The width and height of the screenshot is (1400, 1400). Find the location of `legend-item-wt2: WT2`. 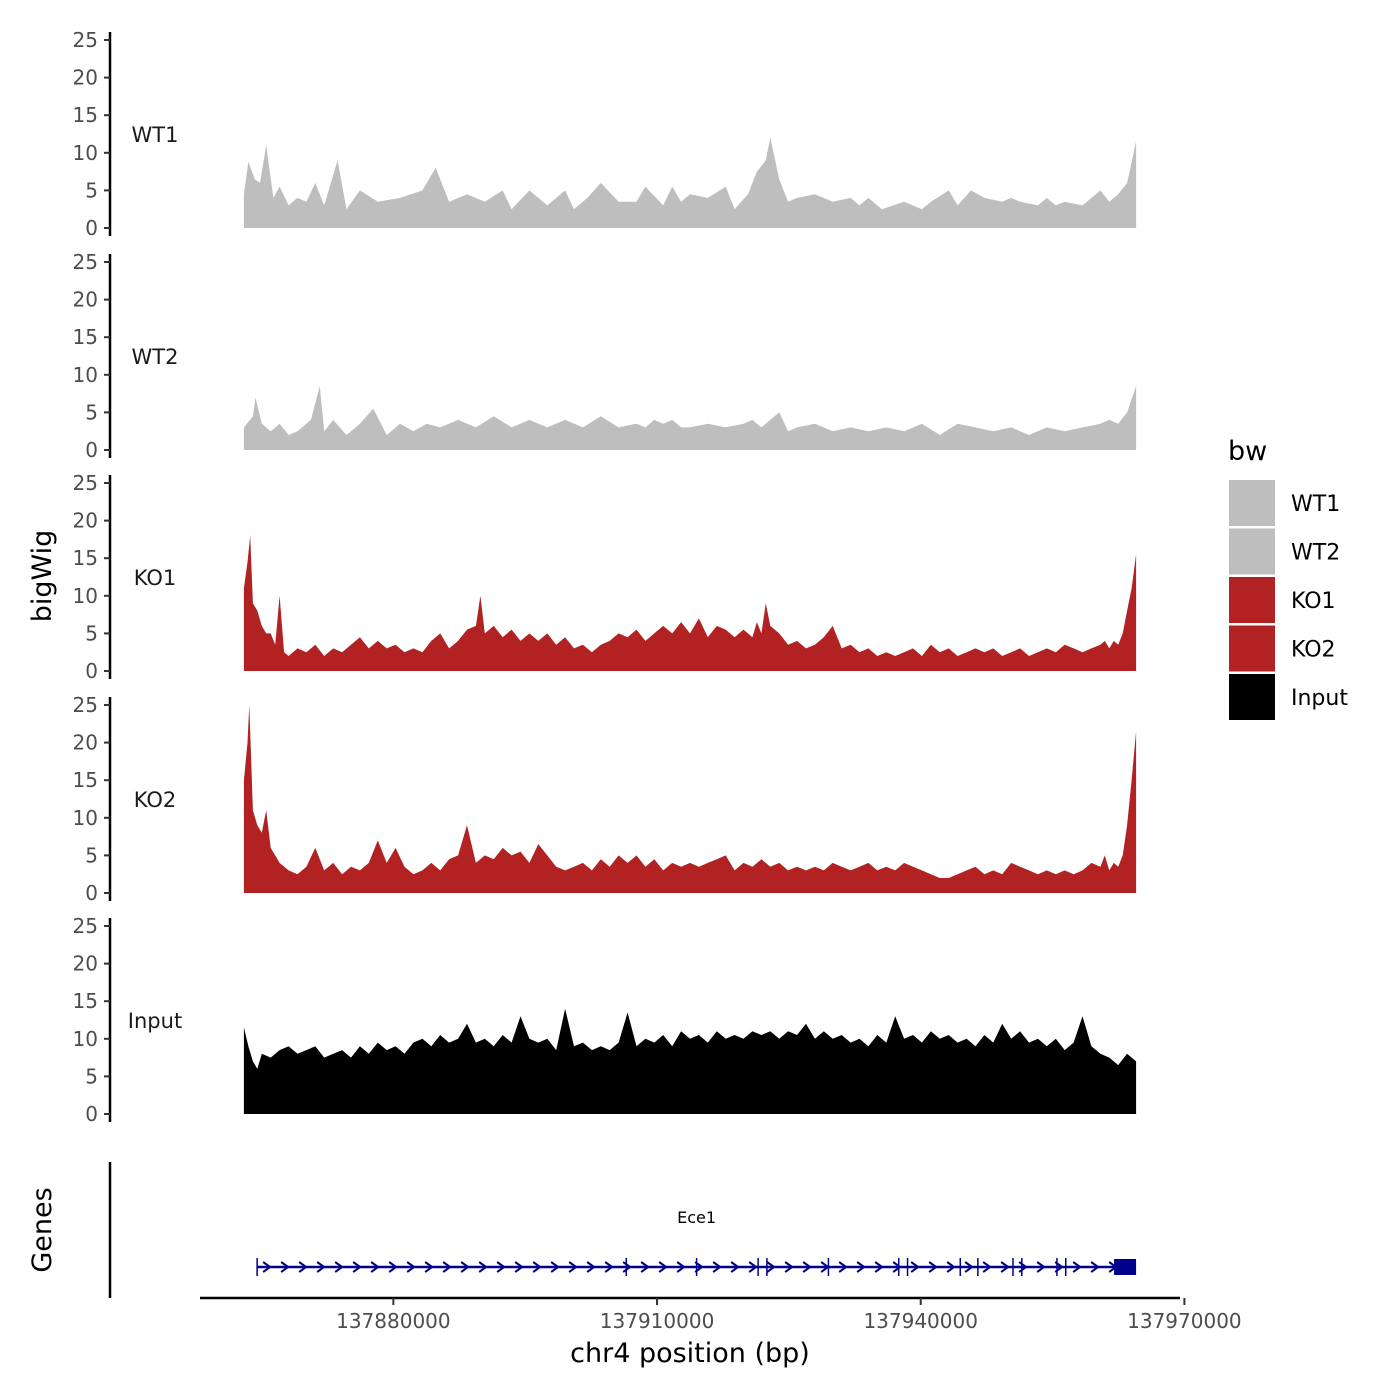

legend-item-wt2: WT2 is located at coordinates (1284, 551).